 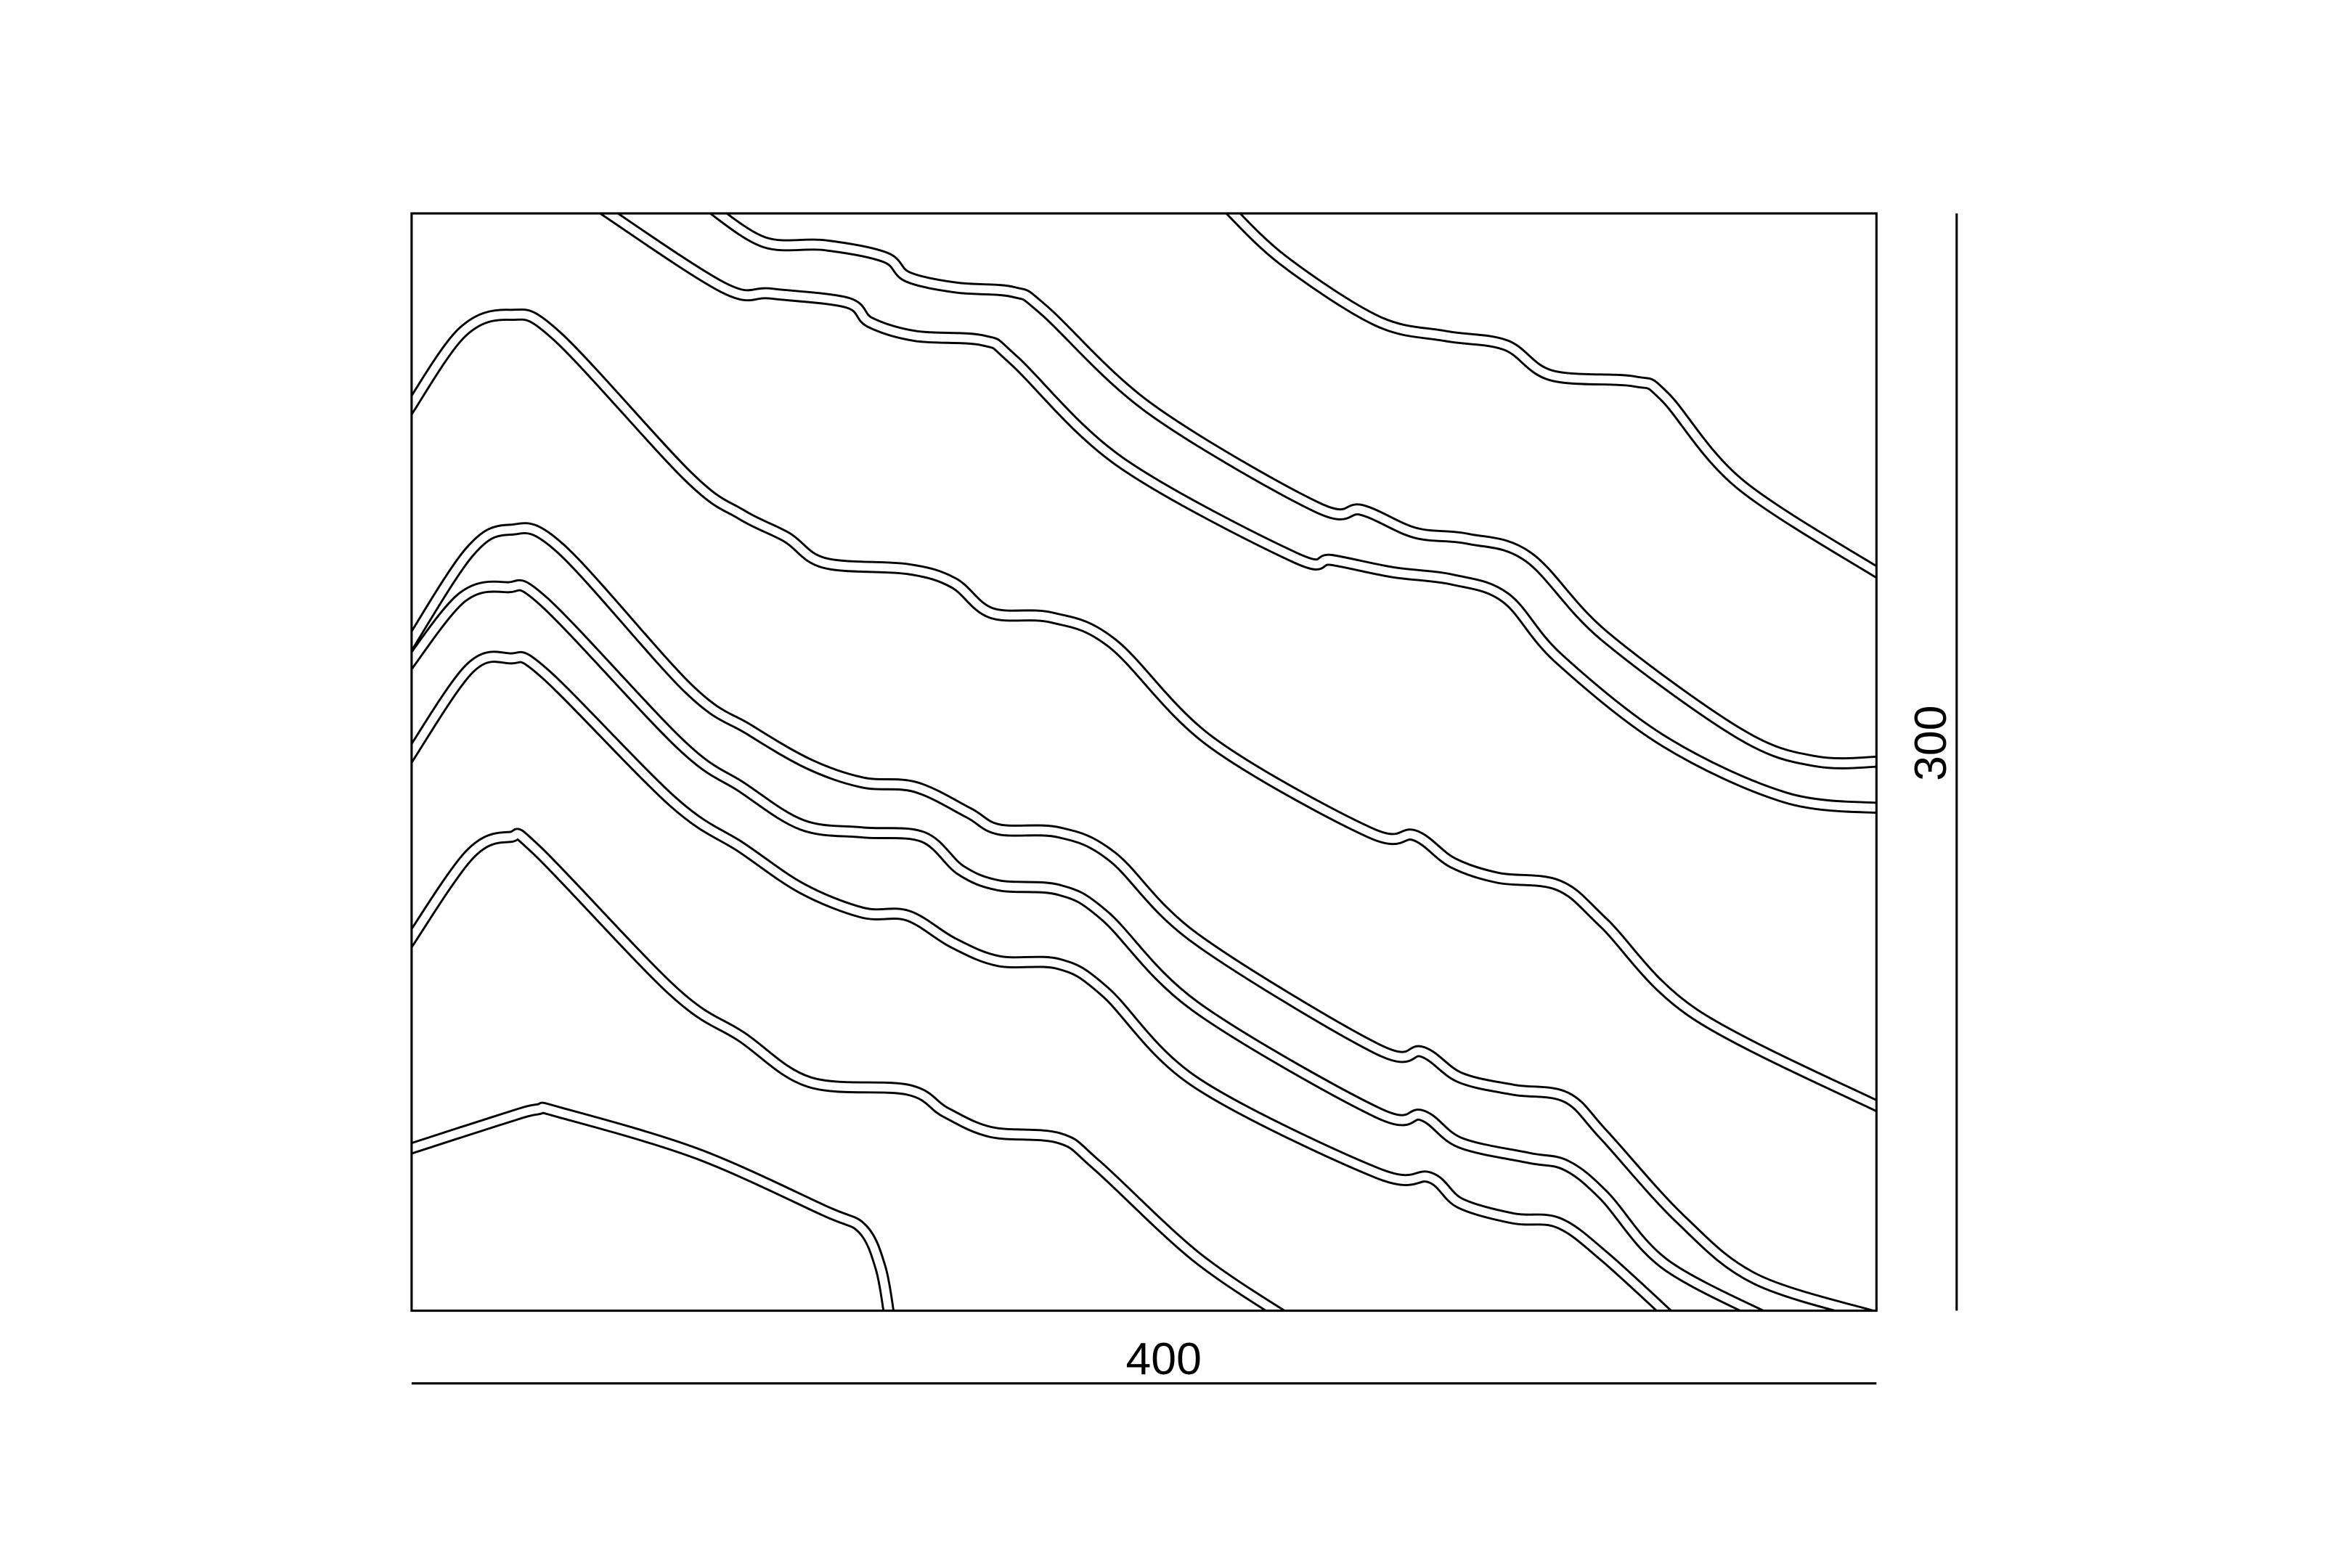 I want to click on height-dimension-label: 300, so click(x=1930, y=743).